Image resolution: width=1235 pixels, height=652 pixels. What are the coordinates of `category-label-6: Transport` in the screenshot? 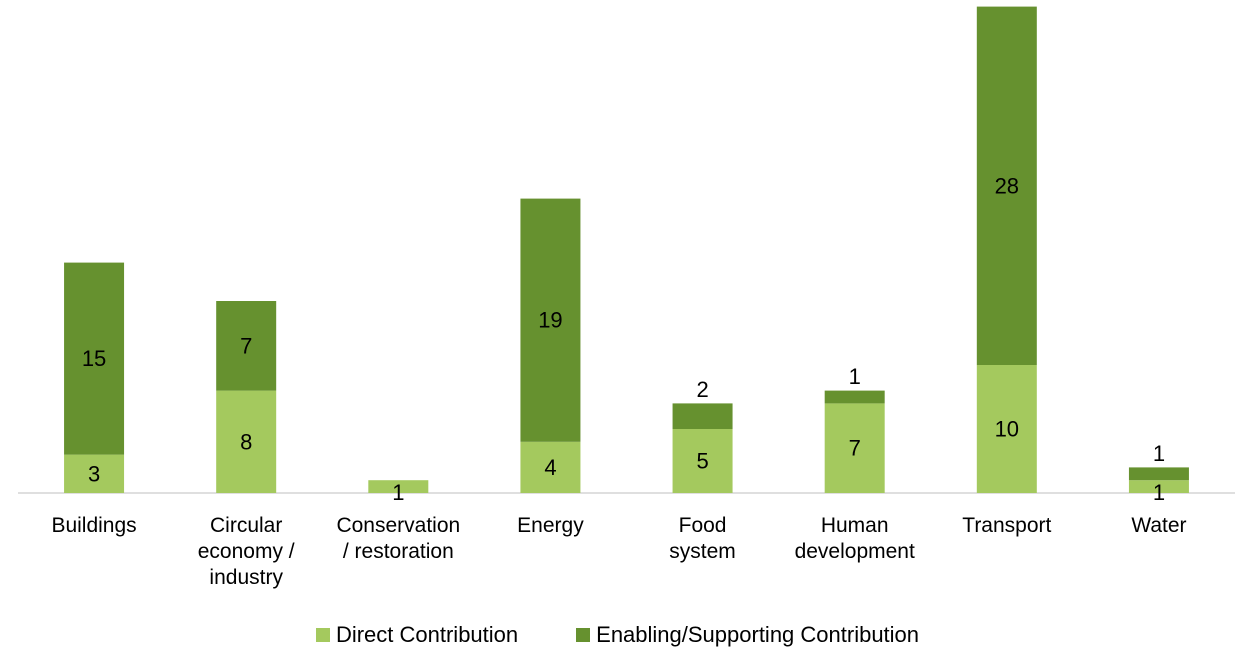 It's located at (1006, 525).